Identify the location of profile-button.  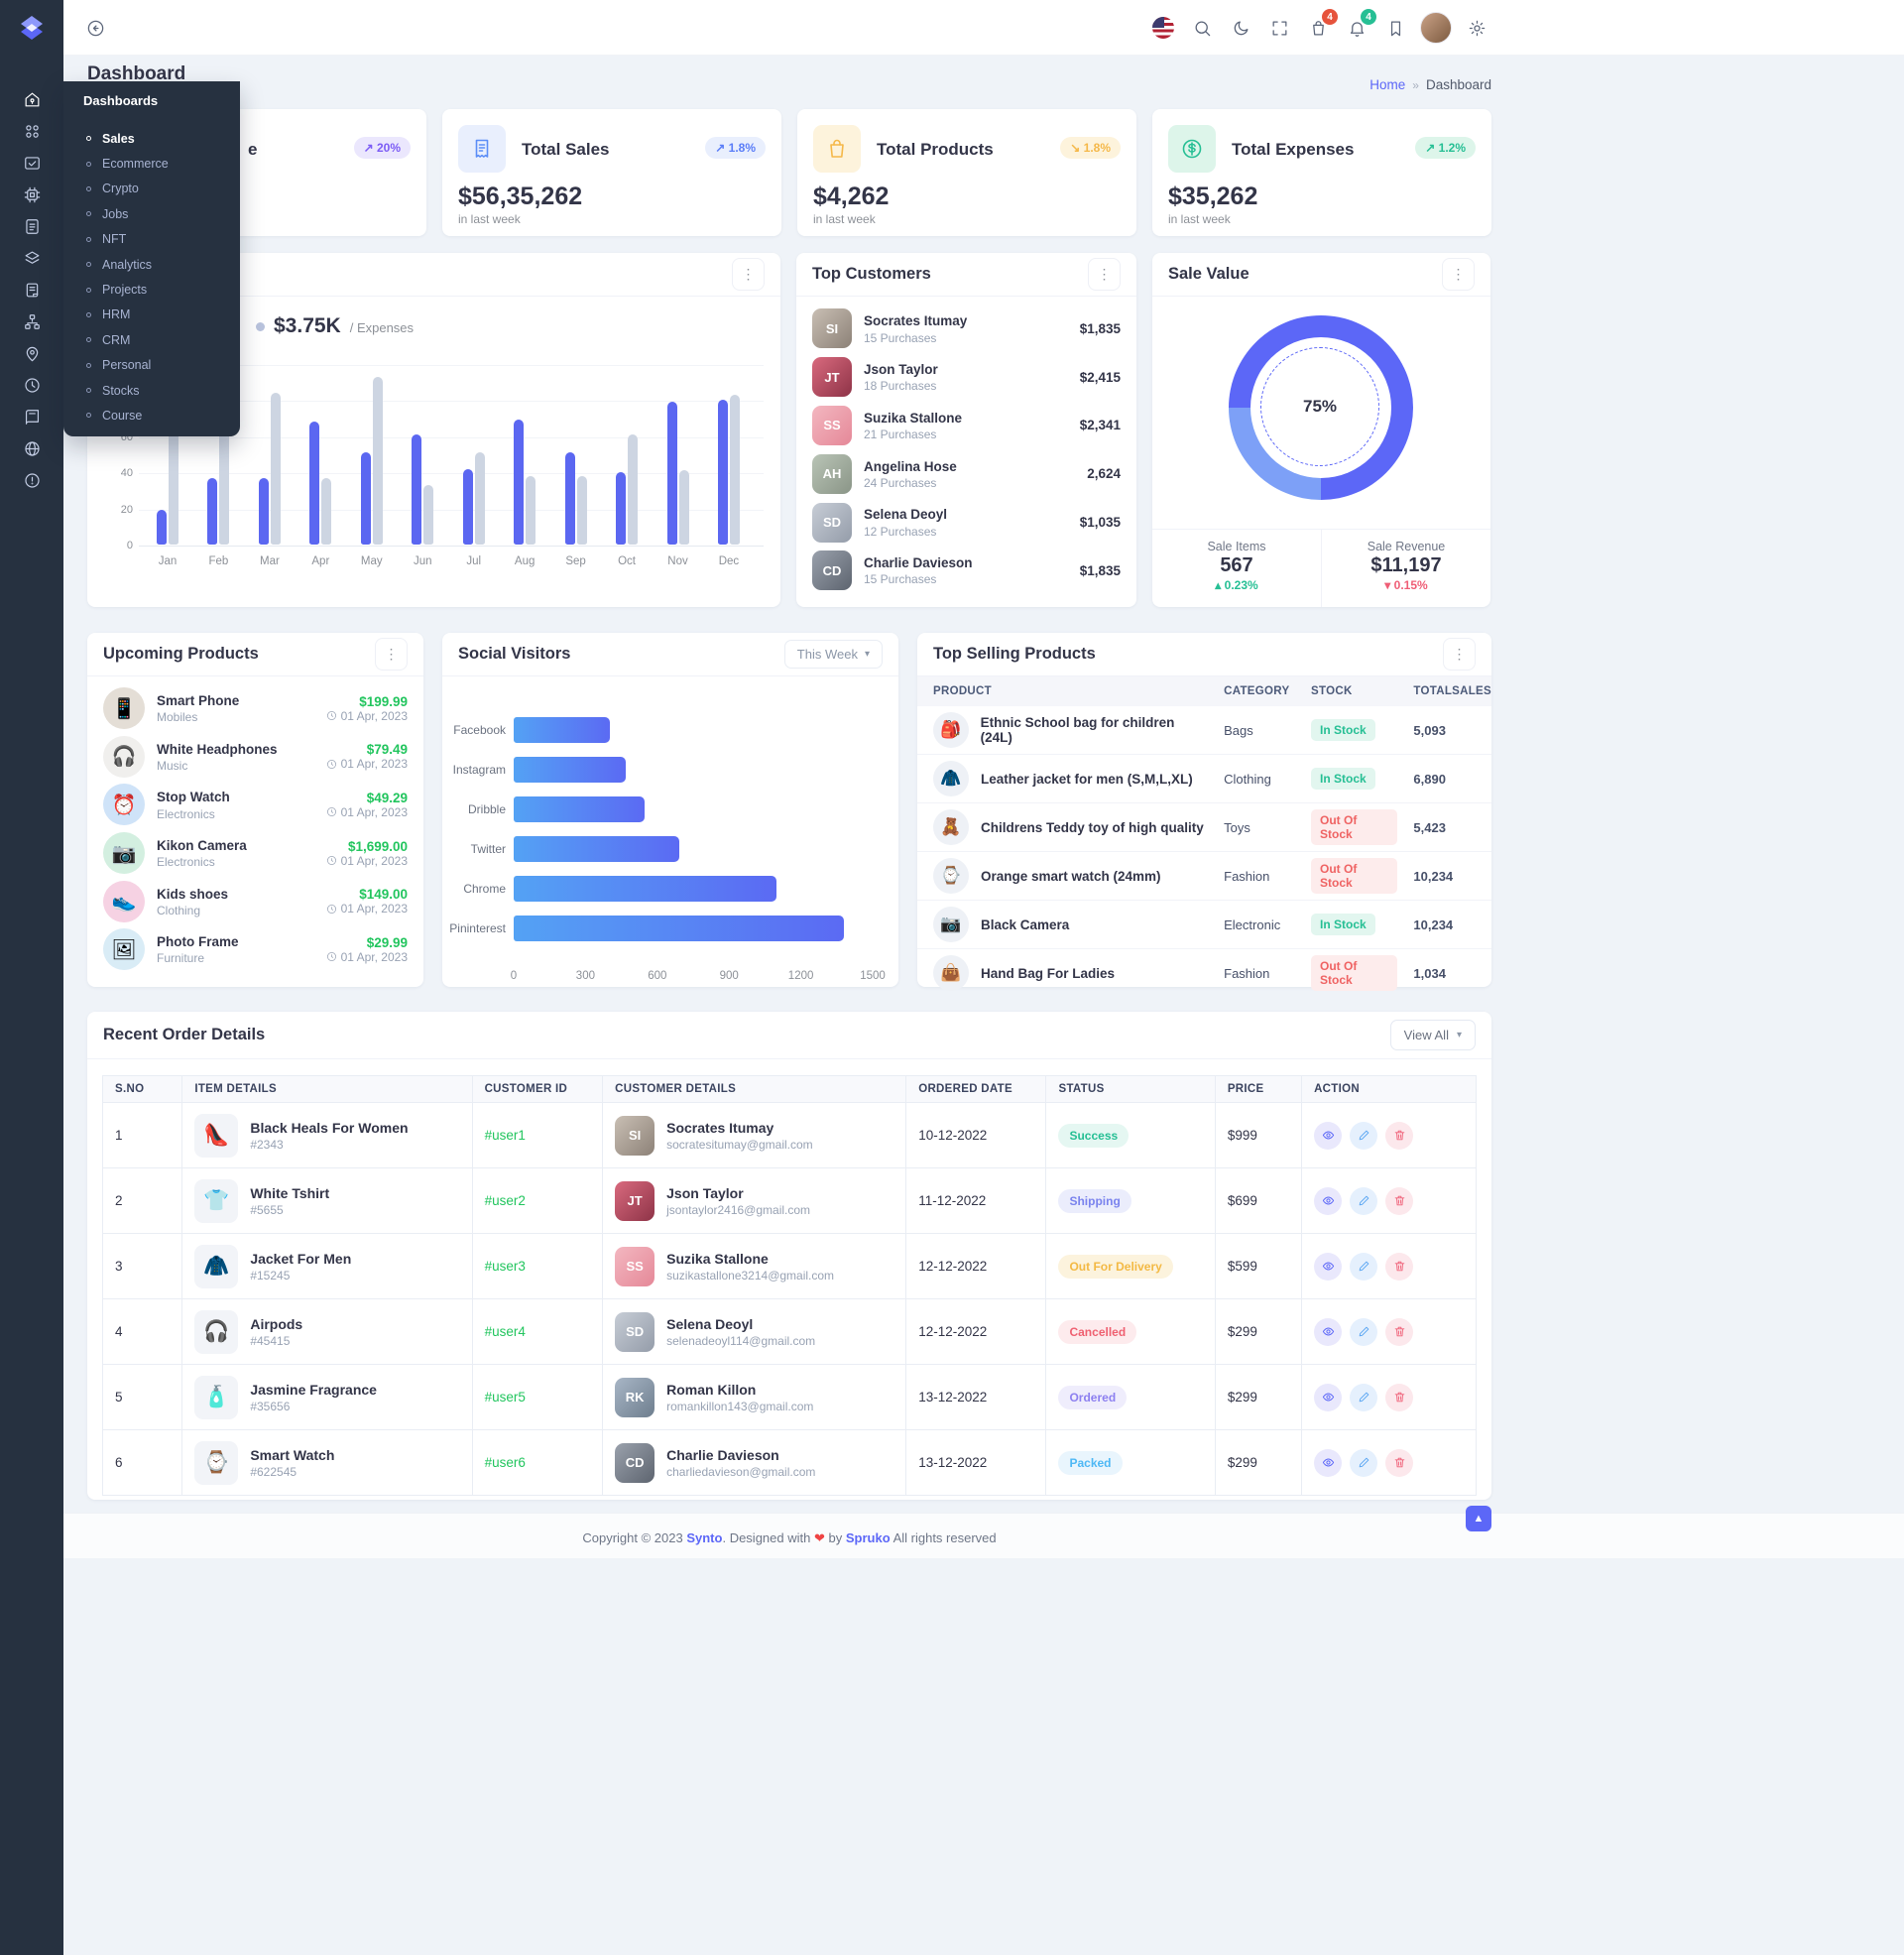
(1436, 28).